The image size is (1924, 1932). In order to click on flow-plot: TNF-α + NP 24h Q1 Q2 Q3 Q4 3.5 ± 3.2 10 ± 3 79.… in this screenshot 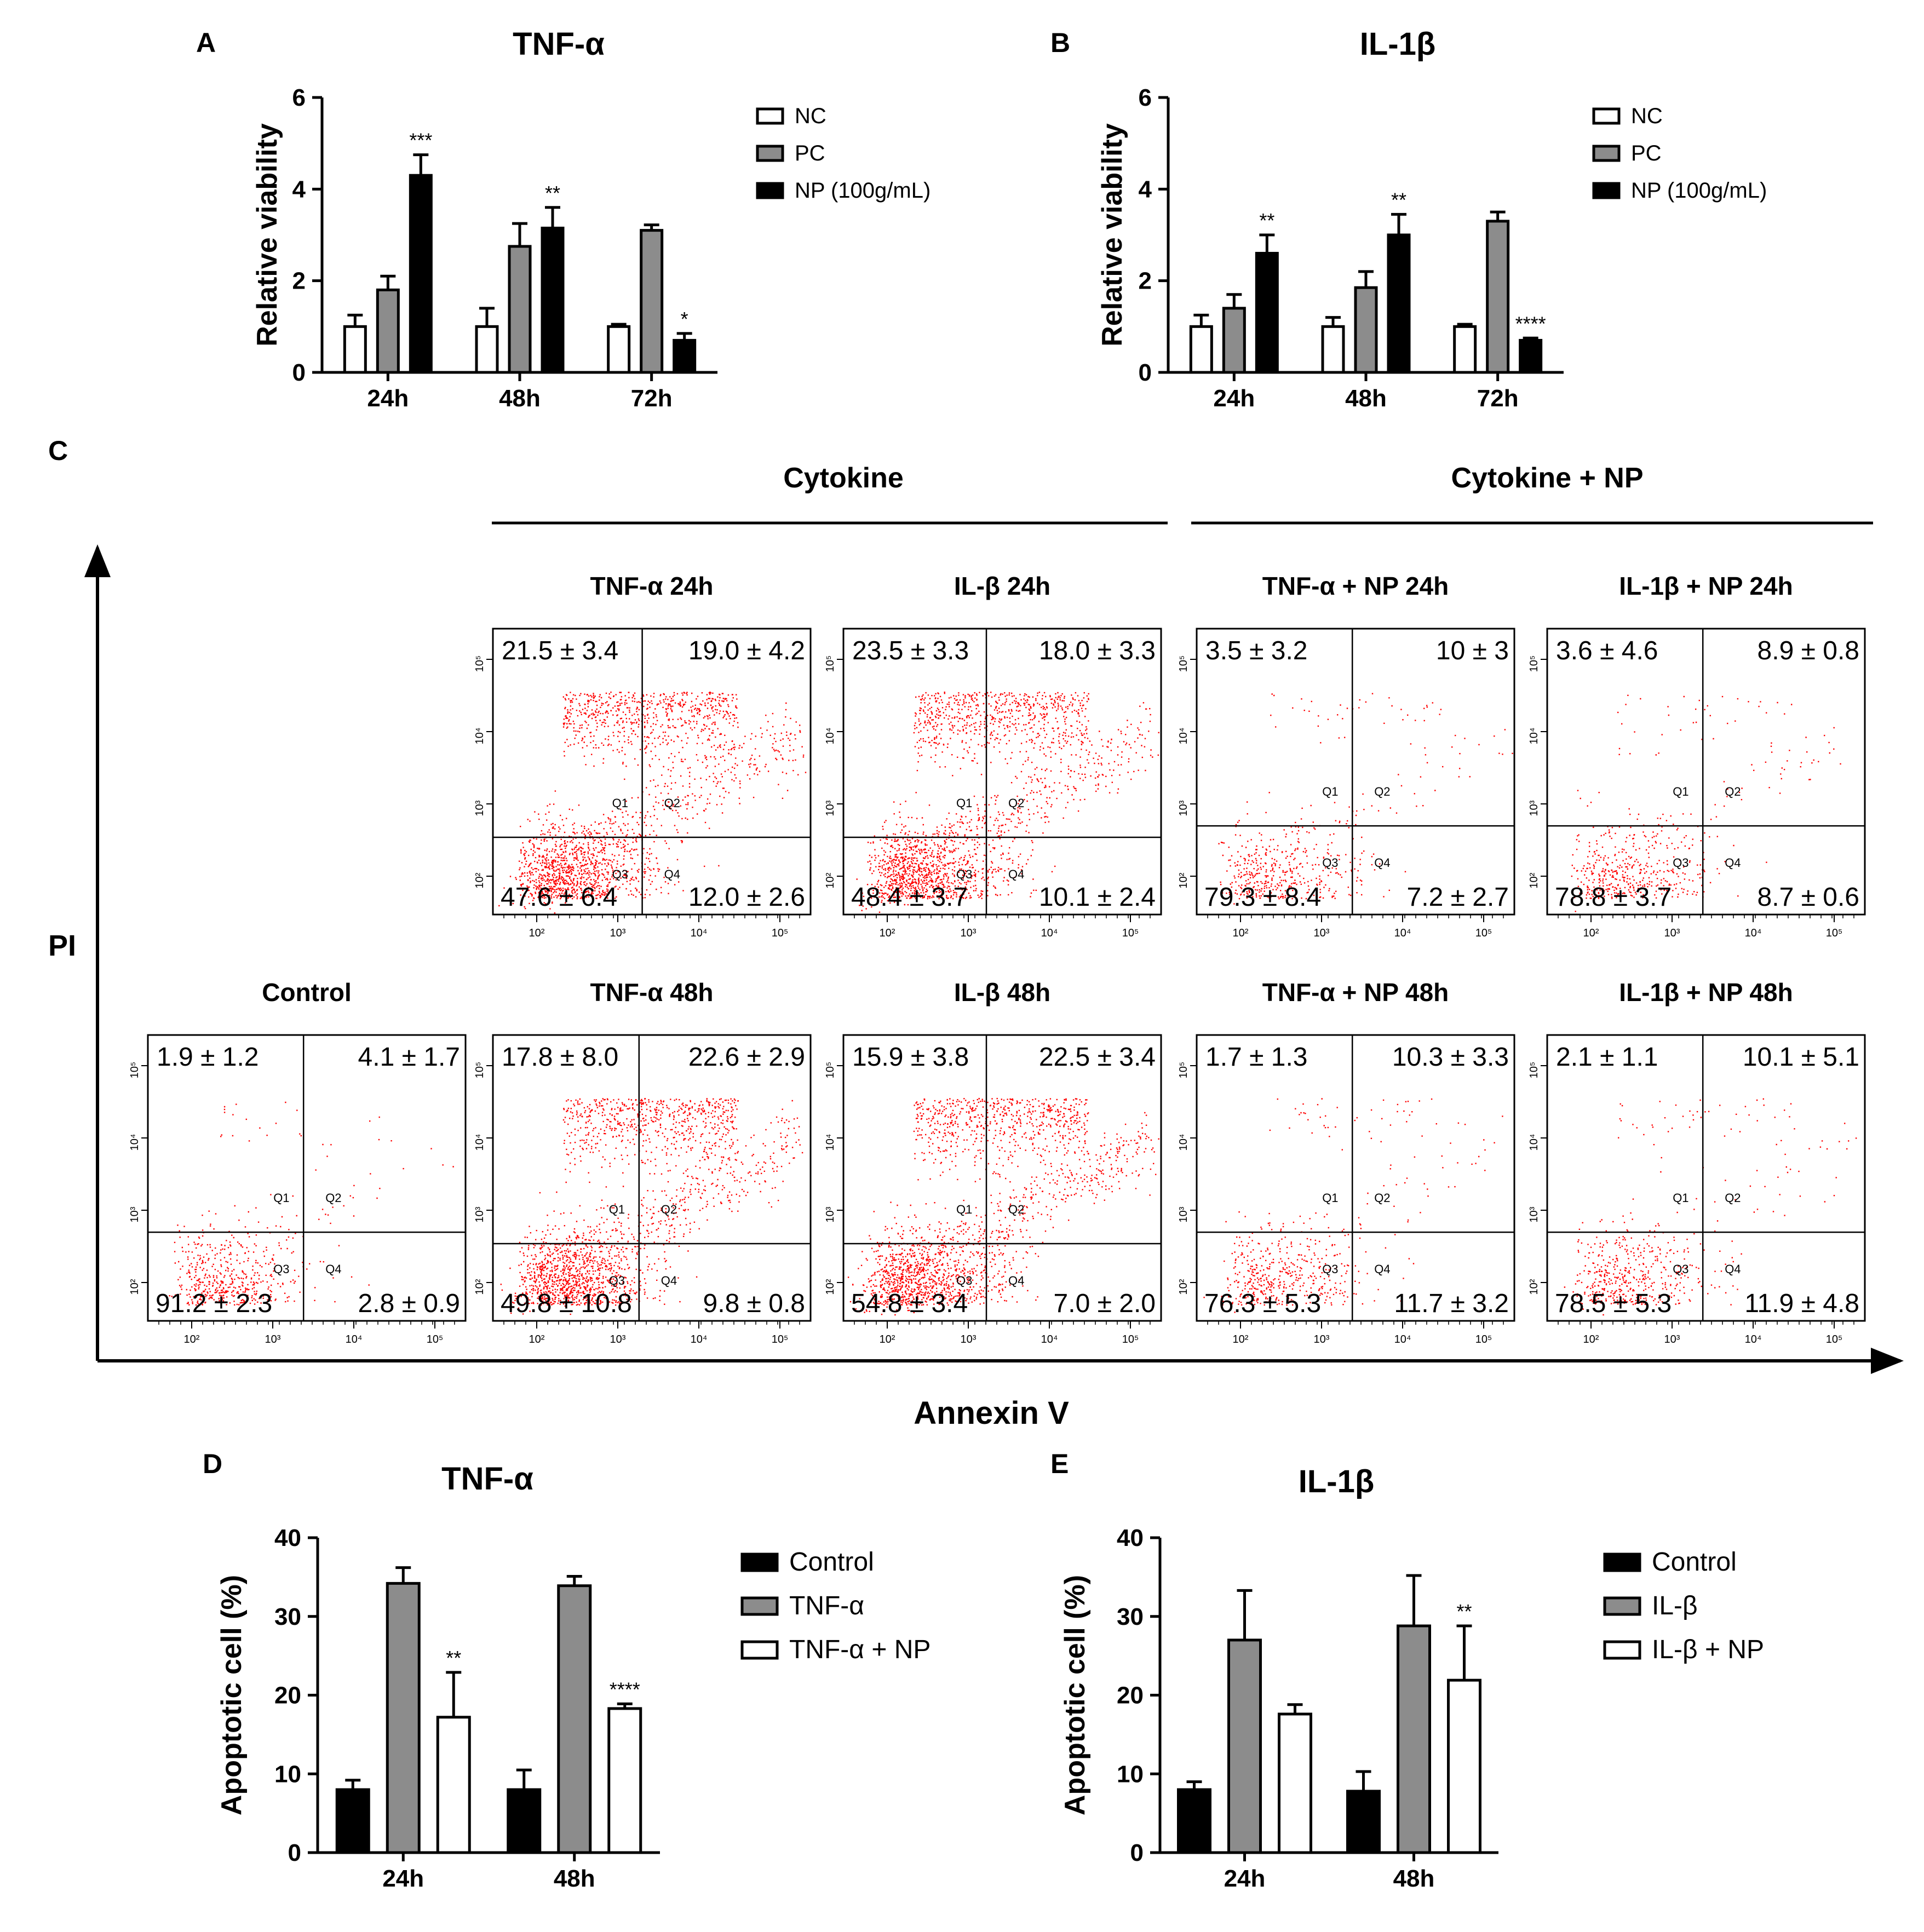, I will do `click(1347, 755)`.